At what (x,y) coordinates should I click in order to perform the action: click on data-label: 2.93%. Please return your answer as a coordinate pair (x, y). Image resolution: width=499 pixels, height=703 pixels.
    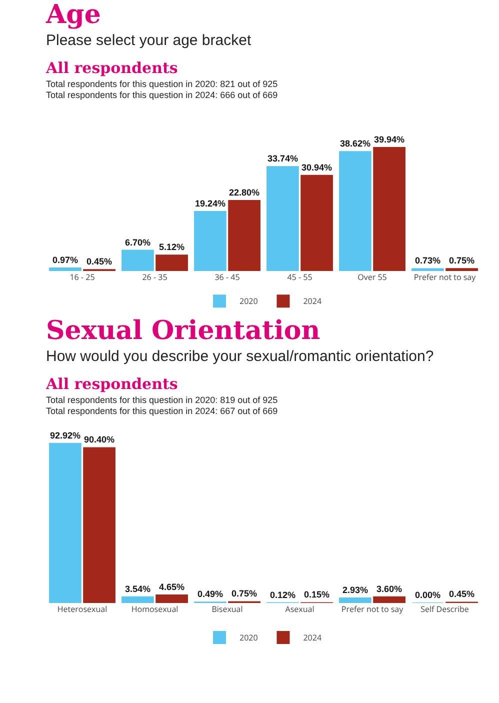
    Looking at the image, I should click on (355, 589).